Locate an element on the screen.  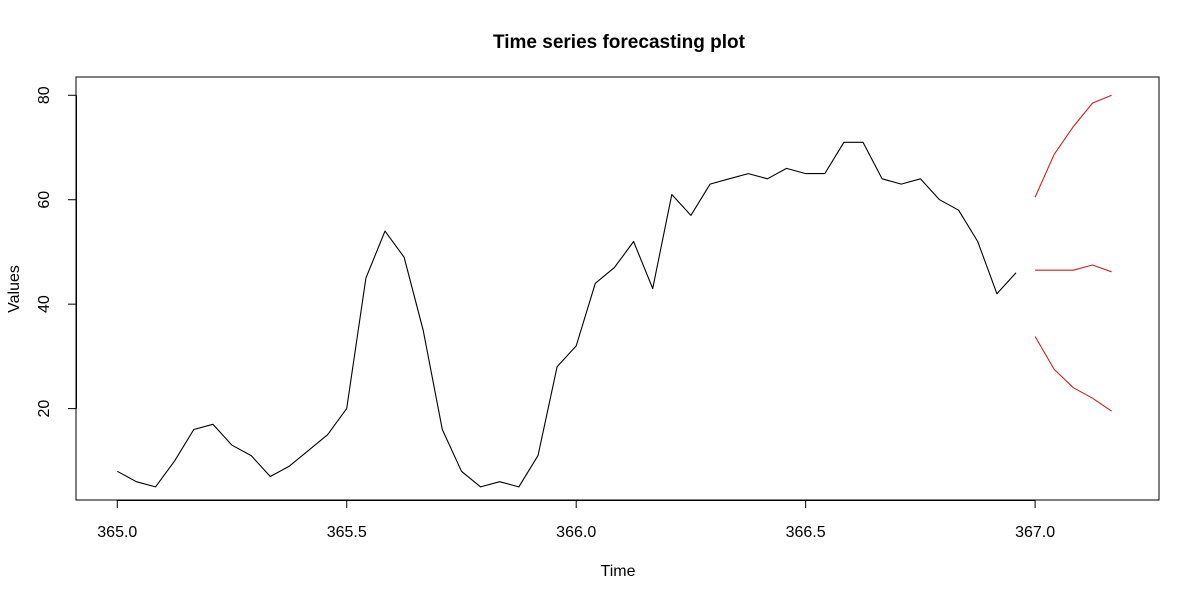
x-tick-label: 366.0 is located at coordinates (576, 532).